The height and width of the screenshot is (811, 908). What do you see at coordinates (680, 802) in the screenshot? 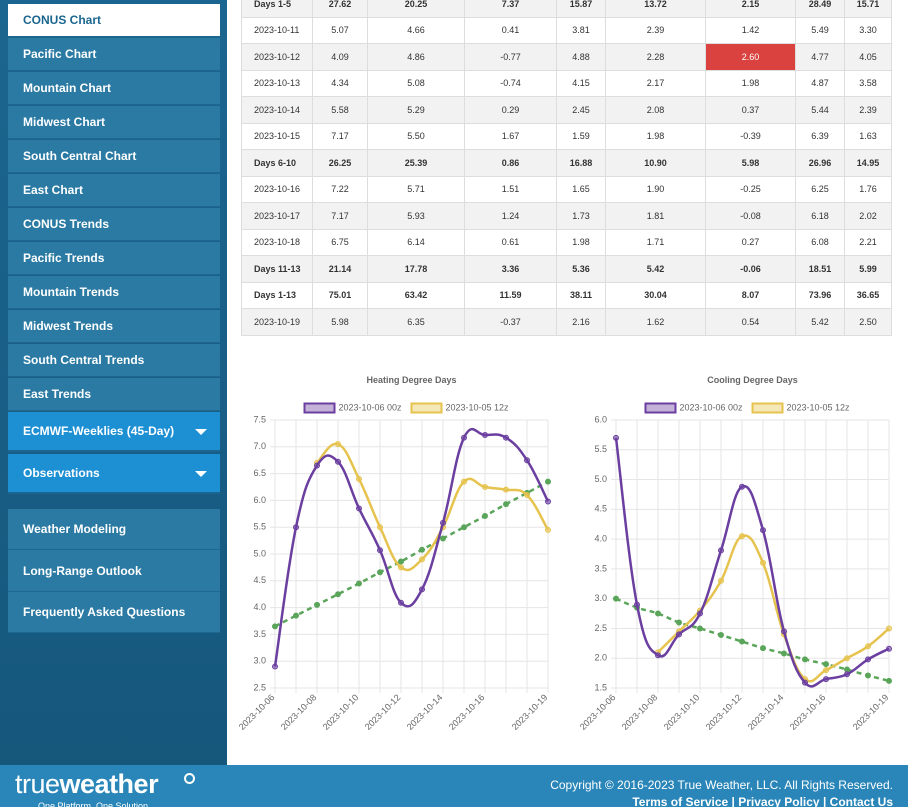
I see `footer-link: Terms of Service` at bounding box center [680, 802].